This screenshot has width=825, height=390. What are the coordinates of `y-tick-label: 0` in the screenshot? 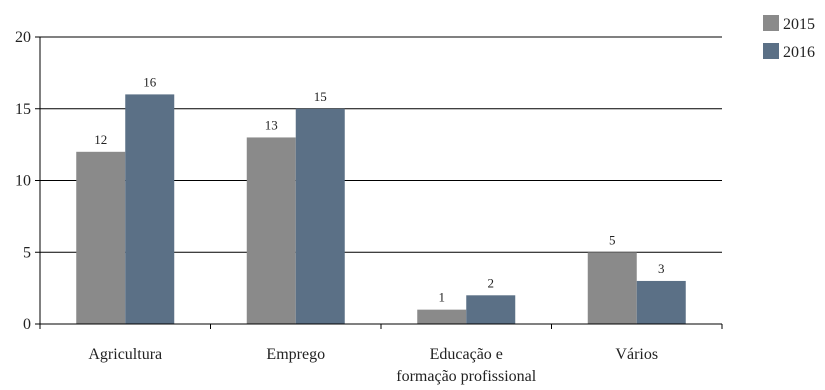 It's located at (27, 324).